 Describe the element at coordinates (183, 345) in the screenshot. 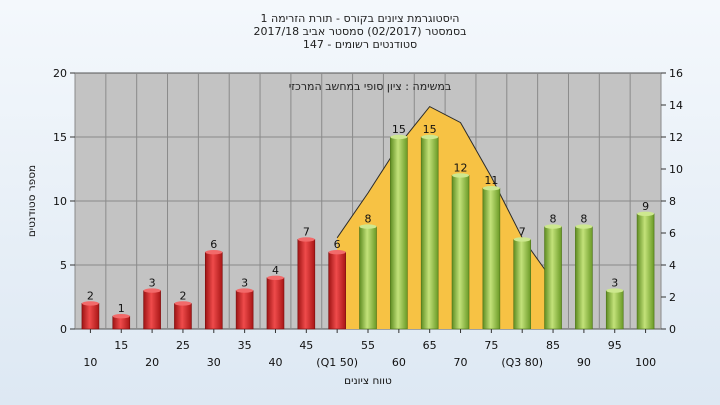

I see `x-axis-tick-label: 25` at that location.